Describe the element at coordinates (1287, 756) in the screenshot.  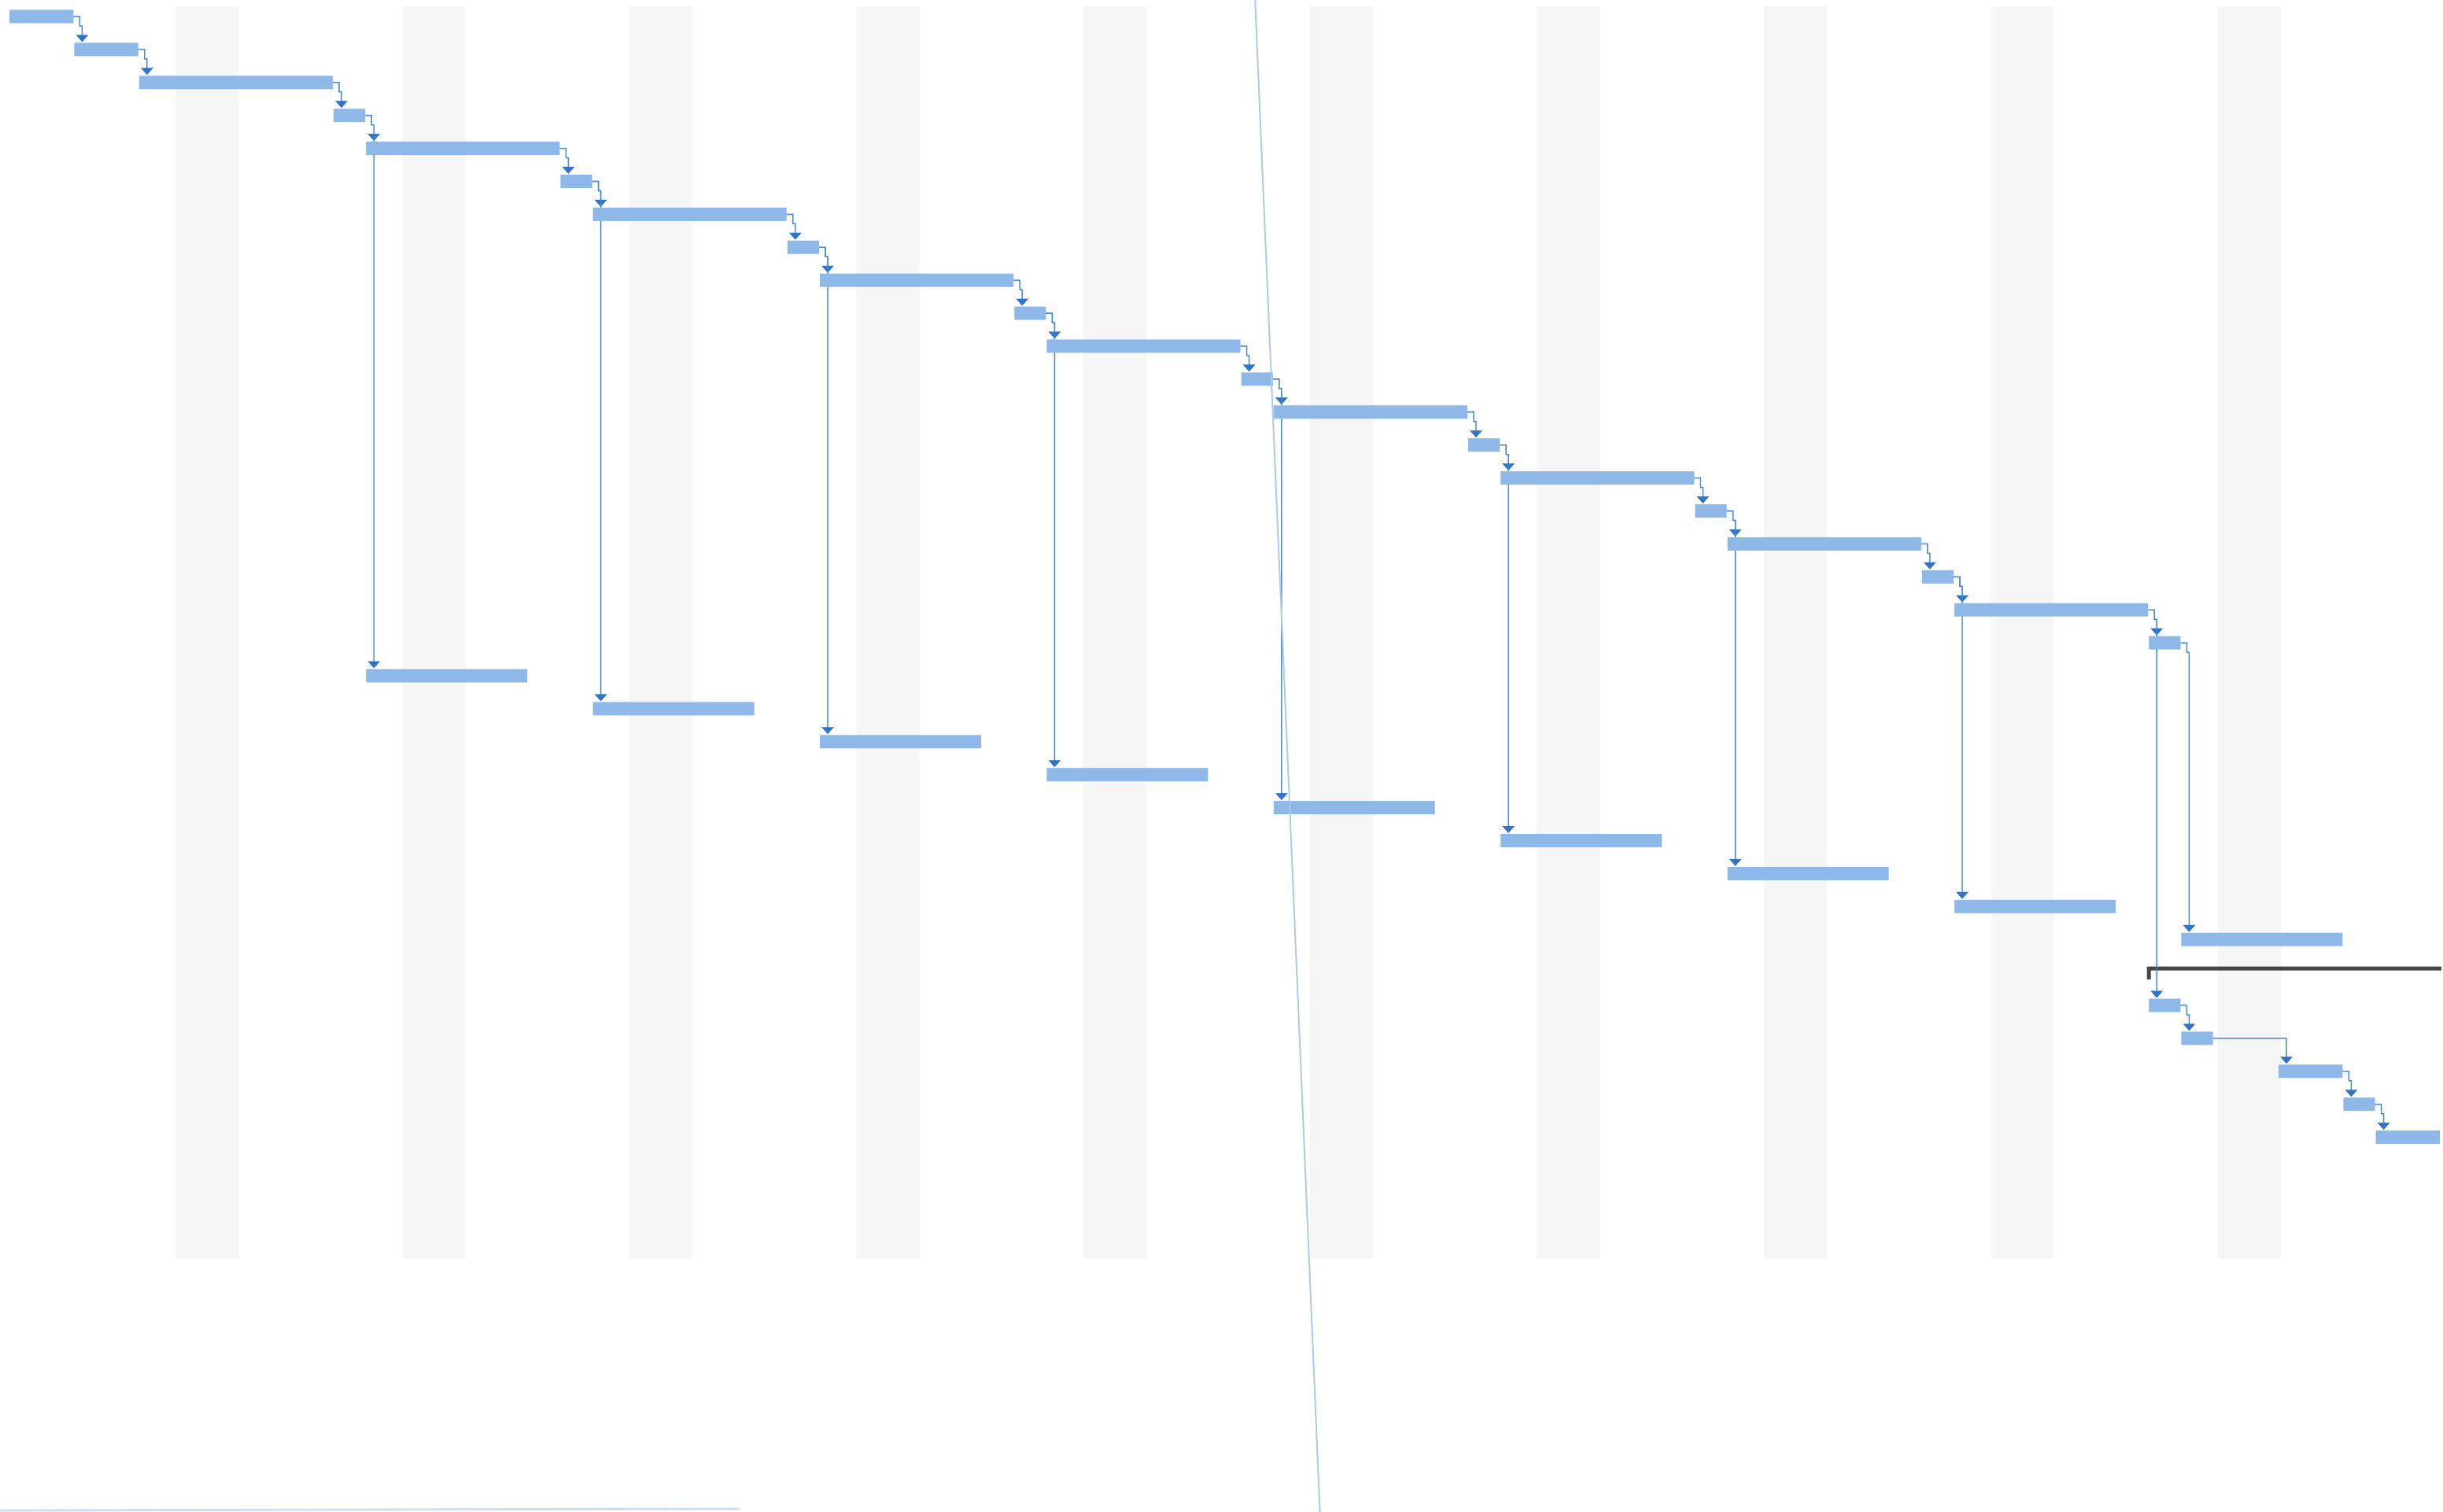
I see `today-line` at that location.